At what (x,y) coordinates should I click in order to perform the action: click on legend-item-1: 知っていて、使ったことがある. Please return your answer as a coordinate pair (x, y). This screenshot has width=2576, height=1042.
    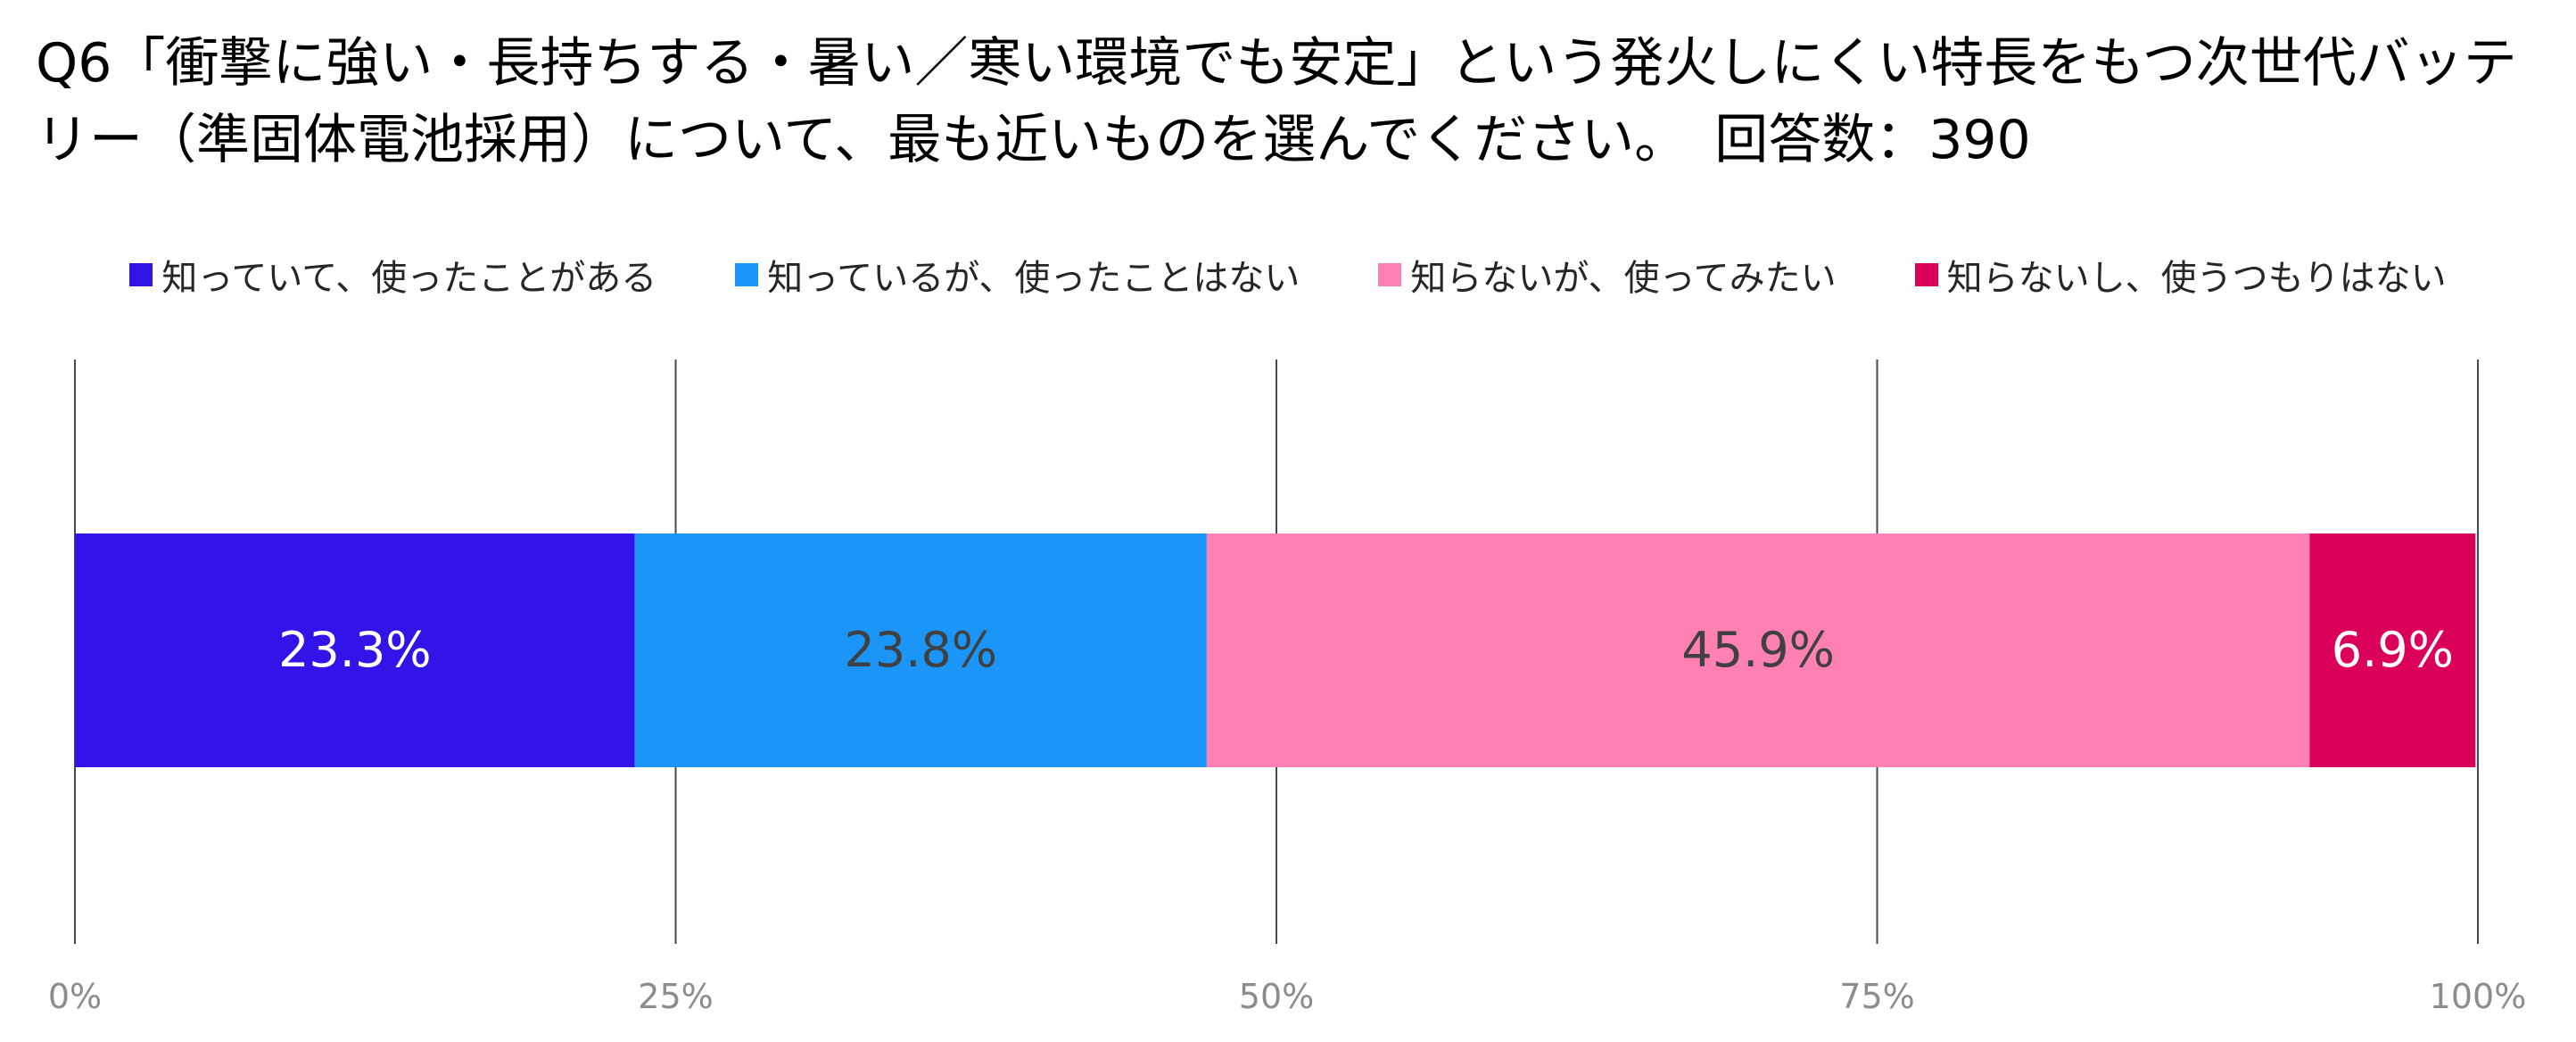
    Looking at the image, I should click on (393, 275).